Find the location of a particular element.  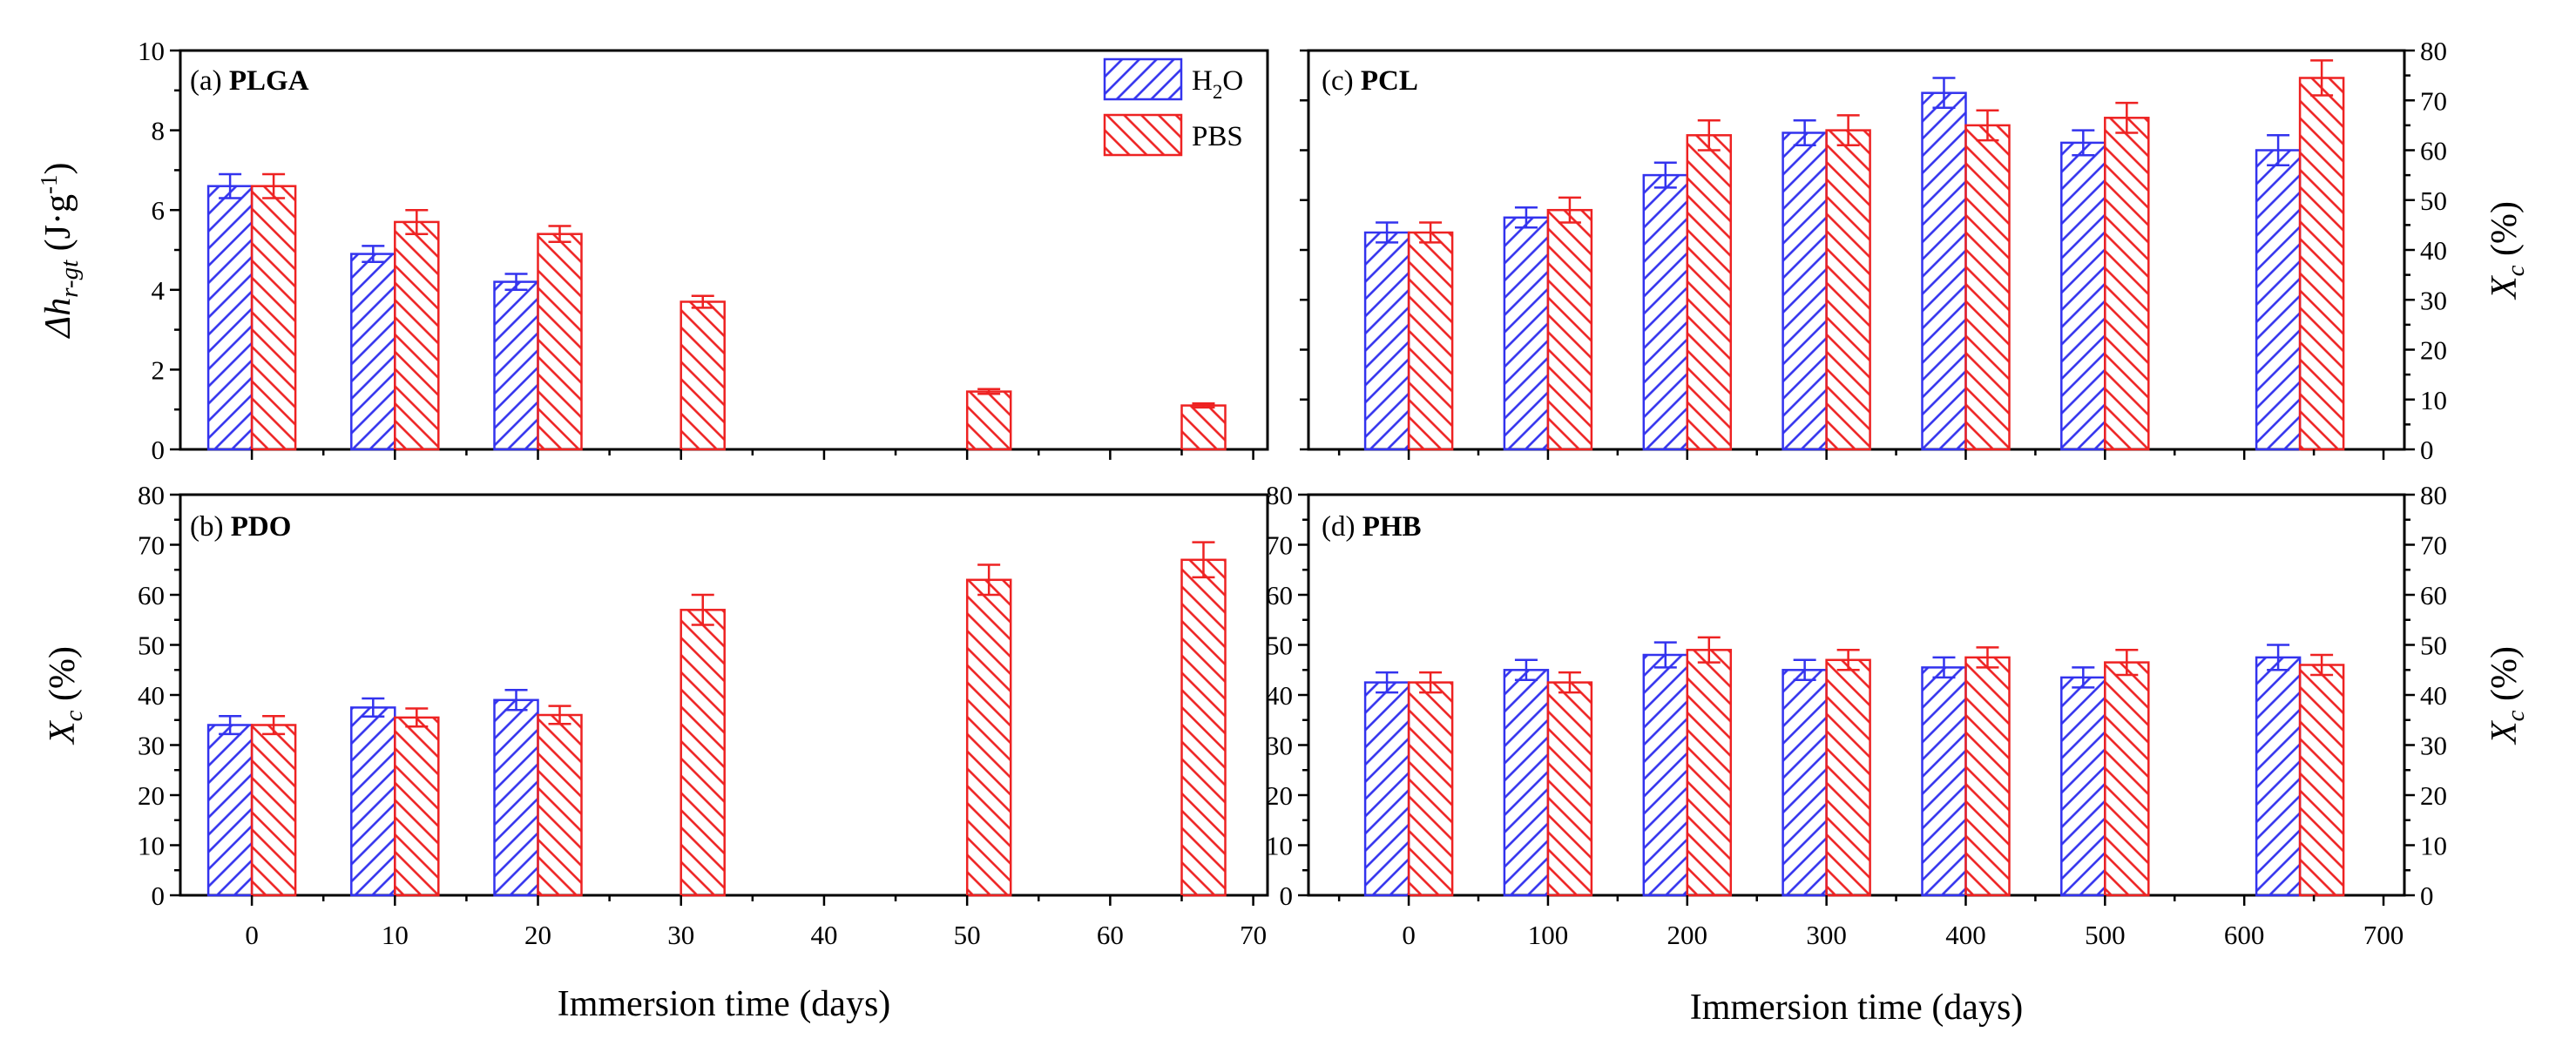

xtick-label-d: 400 is located at coordinates (1965, 935).